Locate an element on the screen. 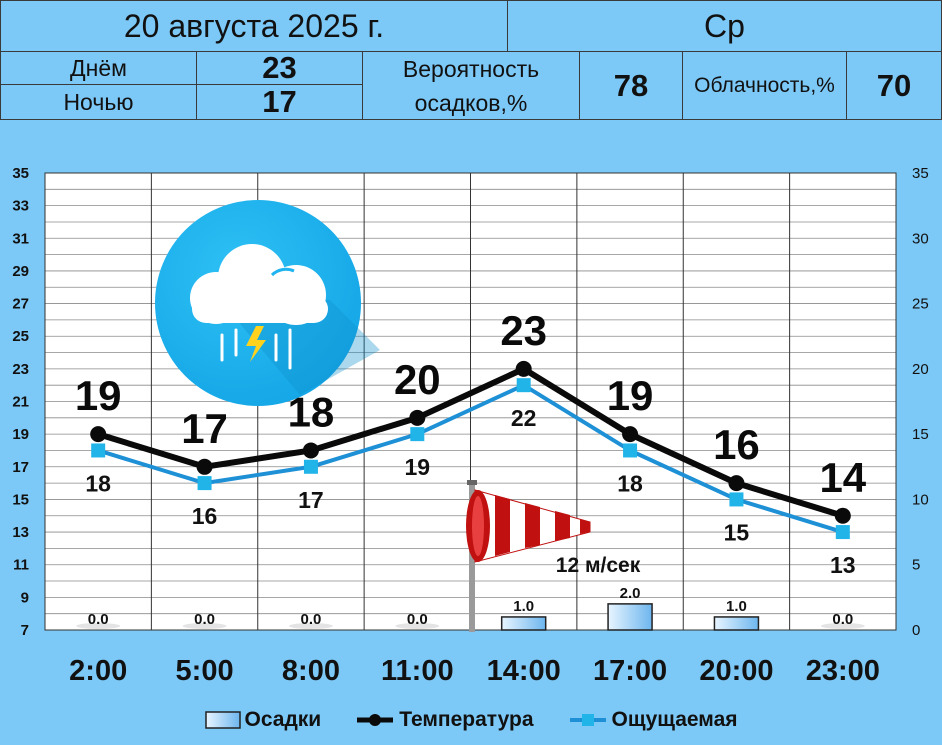 The image size is (942, 745). x-tick-label: 11:00 is located at coordinates (417, 671).